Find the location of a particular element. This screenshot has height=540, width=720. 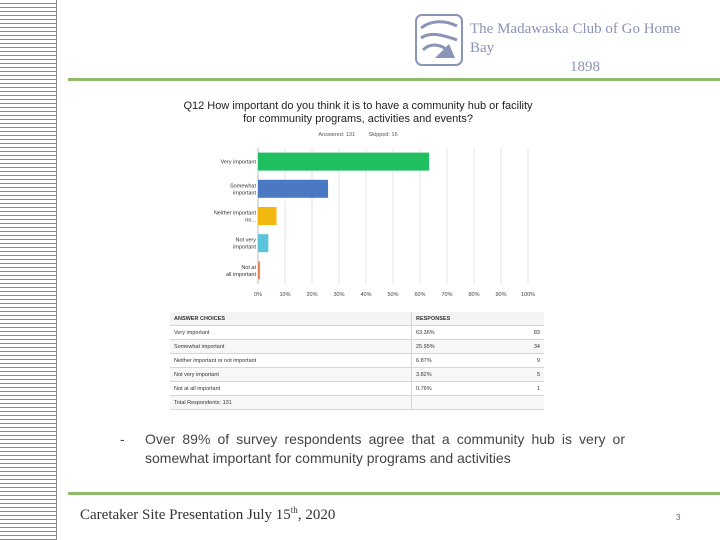

top-divider is located at coordinates (394, 79).